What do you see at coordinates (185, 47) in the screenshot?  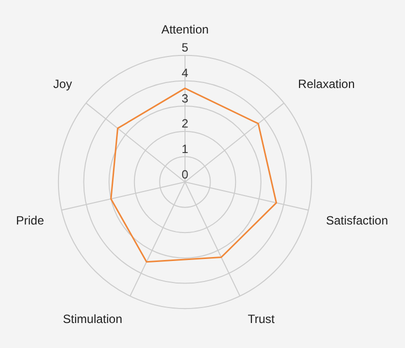 I see `y-tick-label: 5` at bounding box center [185, 47].